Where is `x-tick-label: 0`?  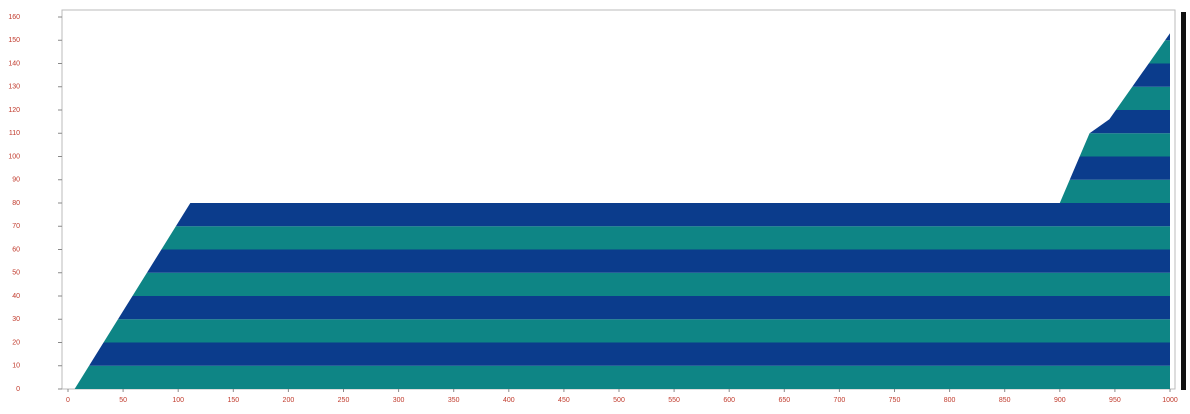
x-tick-label: 0 is located at coordinates (68, 400).